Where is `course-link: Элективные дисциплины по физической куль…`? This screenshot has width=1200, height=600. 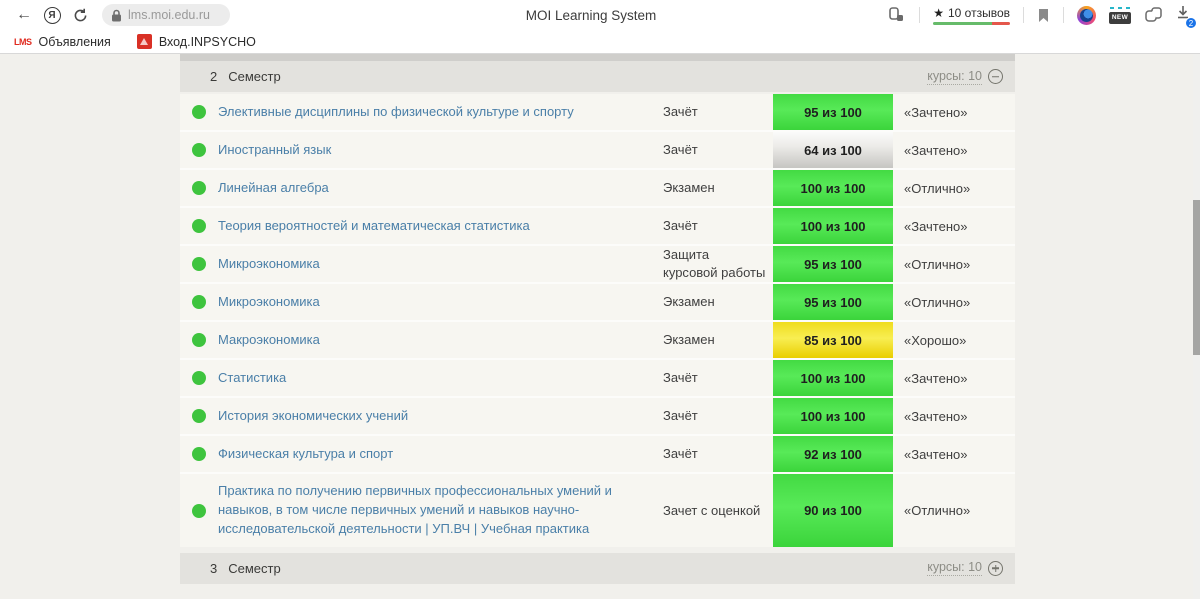
course-link: Элективные дисциплины по физической куль… is located at coordinates (396, 111).